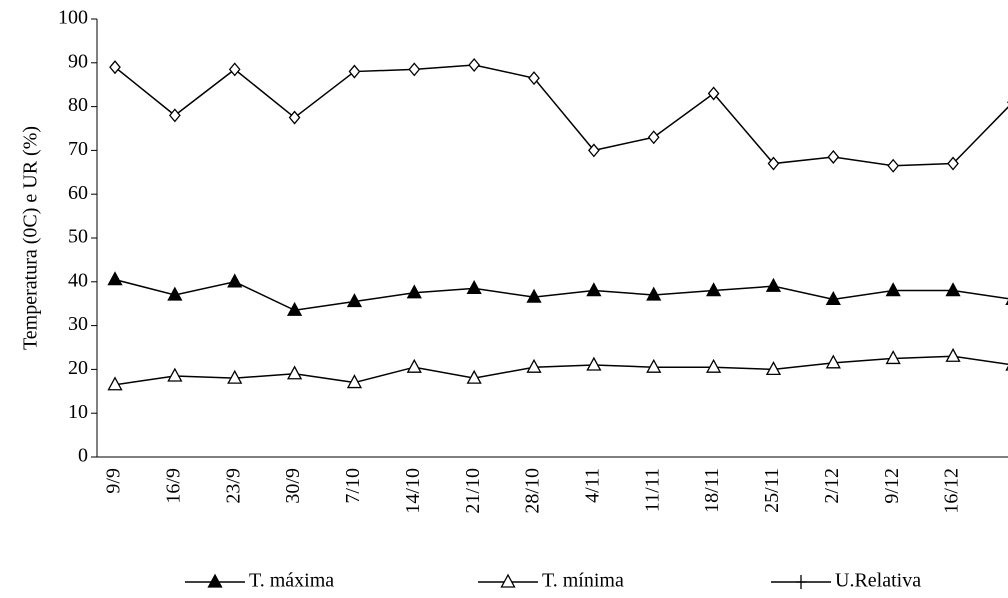  Describe the element at coordinates (78, 368) in the screenshot. I see `y-tick-label: 20` at that location.